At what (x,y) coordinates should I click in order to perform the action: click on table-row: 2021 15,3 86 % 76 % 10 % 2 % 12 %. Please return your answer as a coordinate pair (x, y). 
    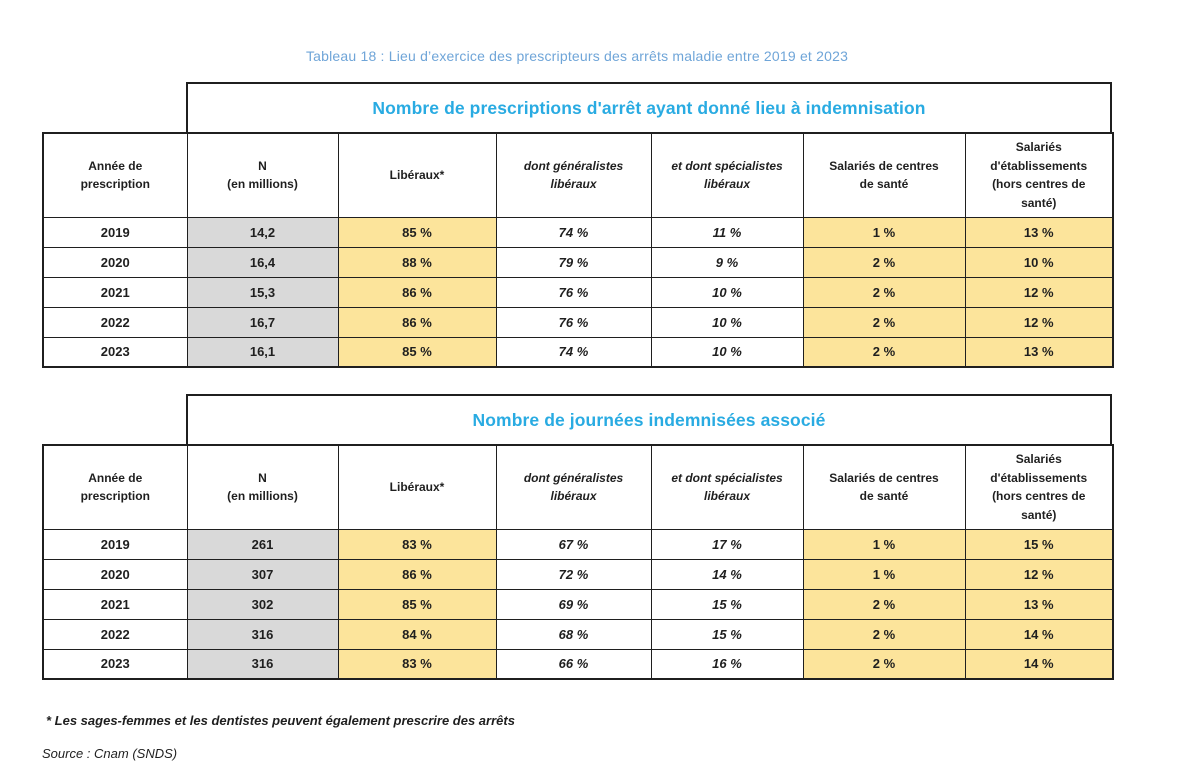
    Looking at the image, I should click on (578, 292).